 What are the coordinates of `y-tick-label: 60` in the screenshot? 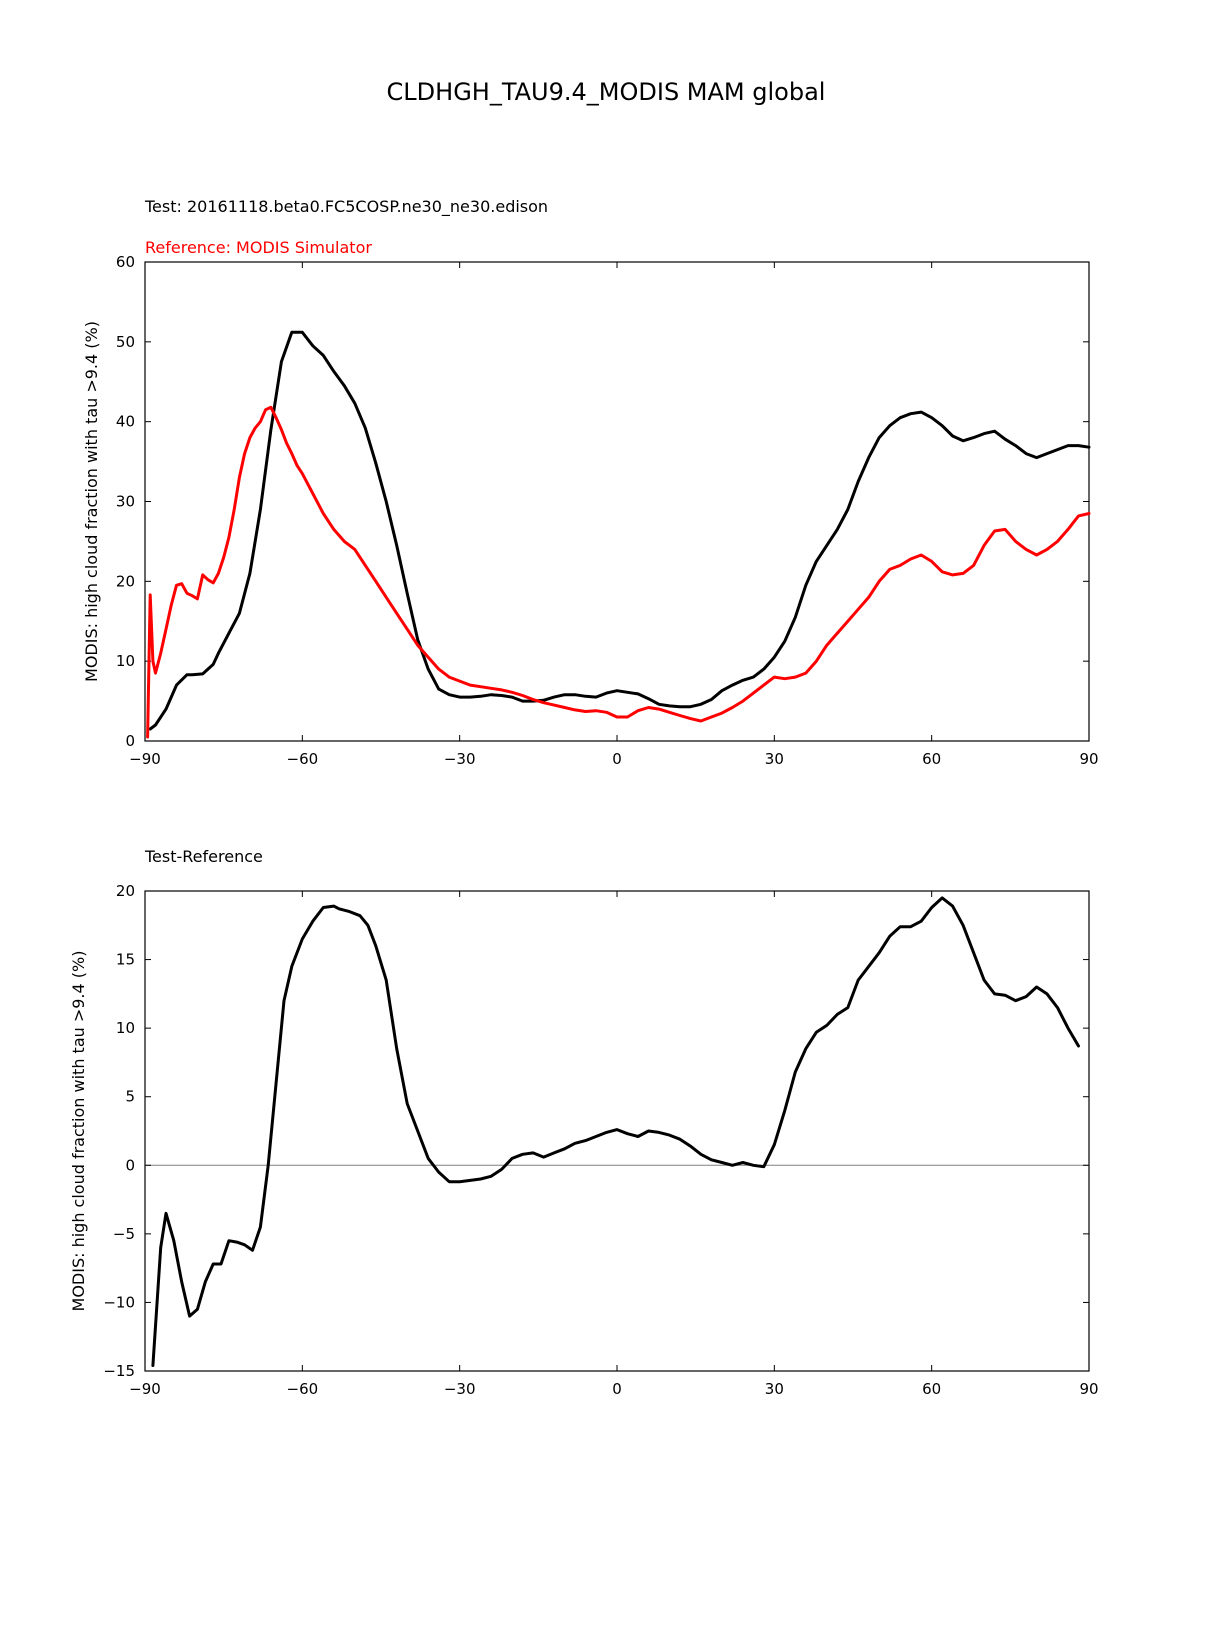 It's located at (125, 262).